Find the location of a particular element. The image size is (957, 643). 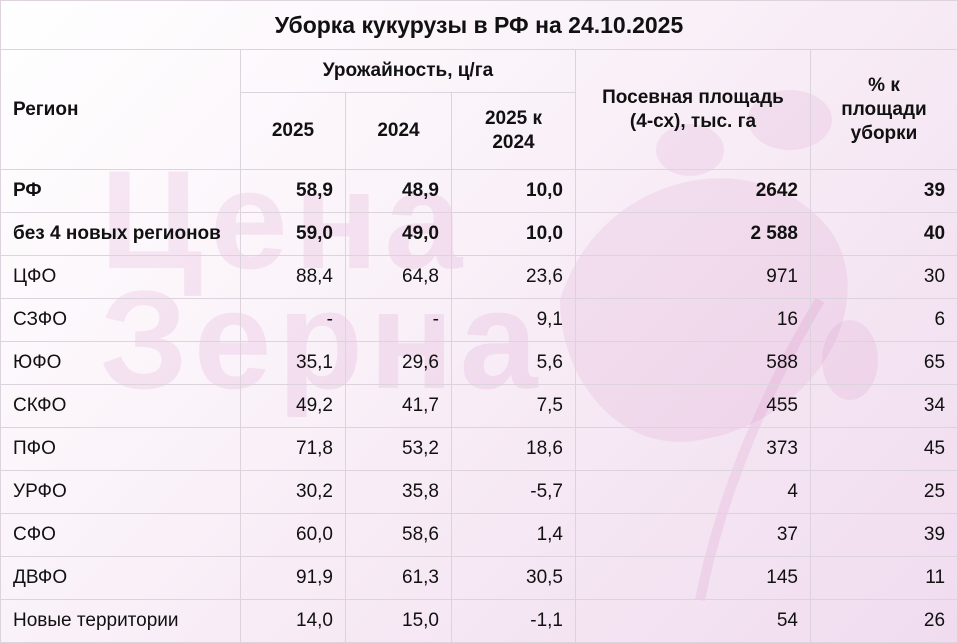

table-row: ДВФО 91,9 61,3 30,5 145 11 is located at coordinates (478, 578).